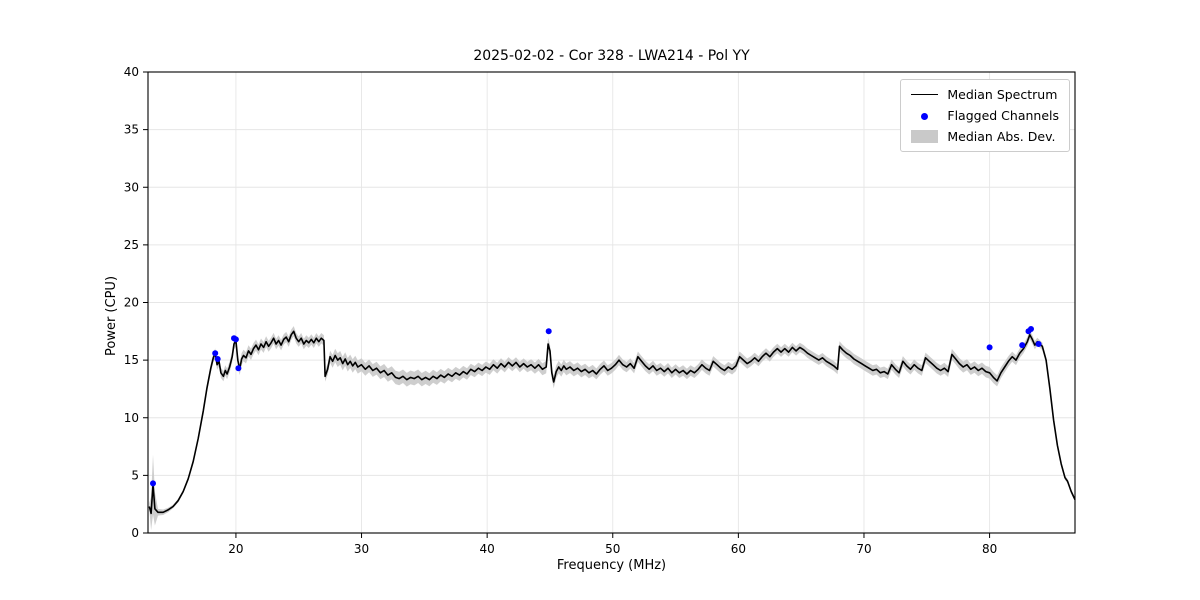 The width and height of the screenshot is (1200, 600). Describe the element at coordinates (135, 475) in the screenshot. I see `y-tick-label: 5` at that location.